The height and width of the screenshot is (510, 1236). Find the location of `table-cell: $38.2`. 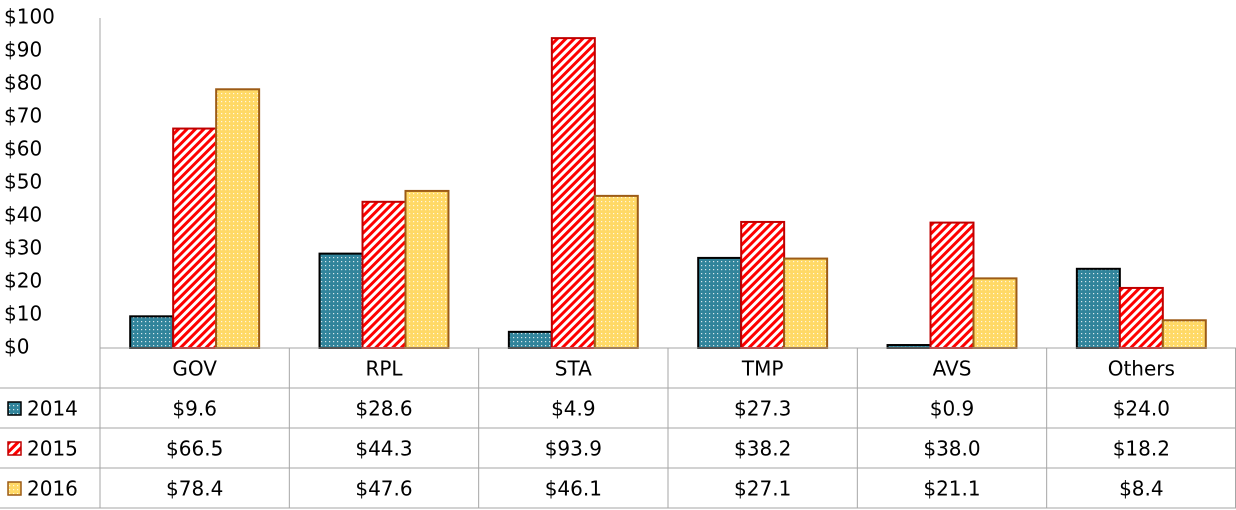

table-cell: $38.2 is located at coordinates (762, 449).